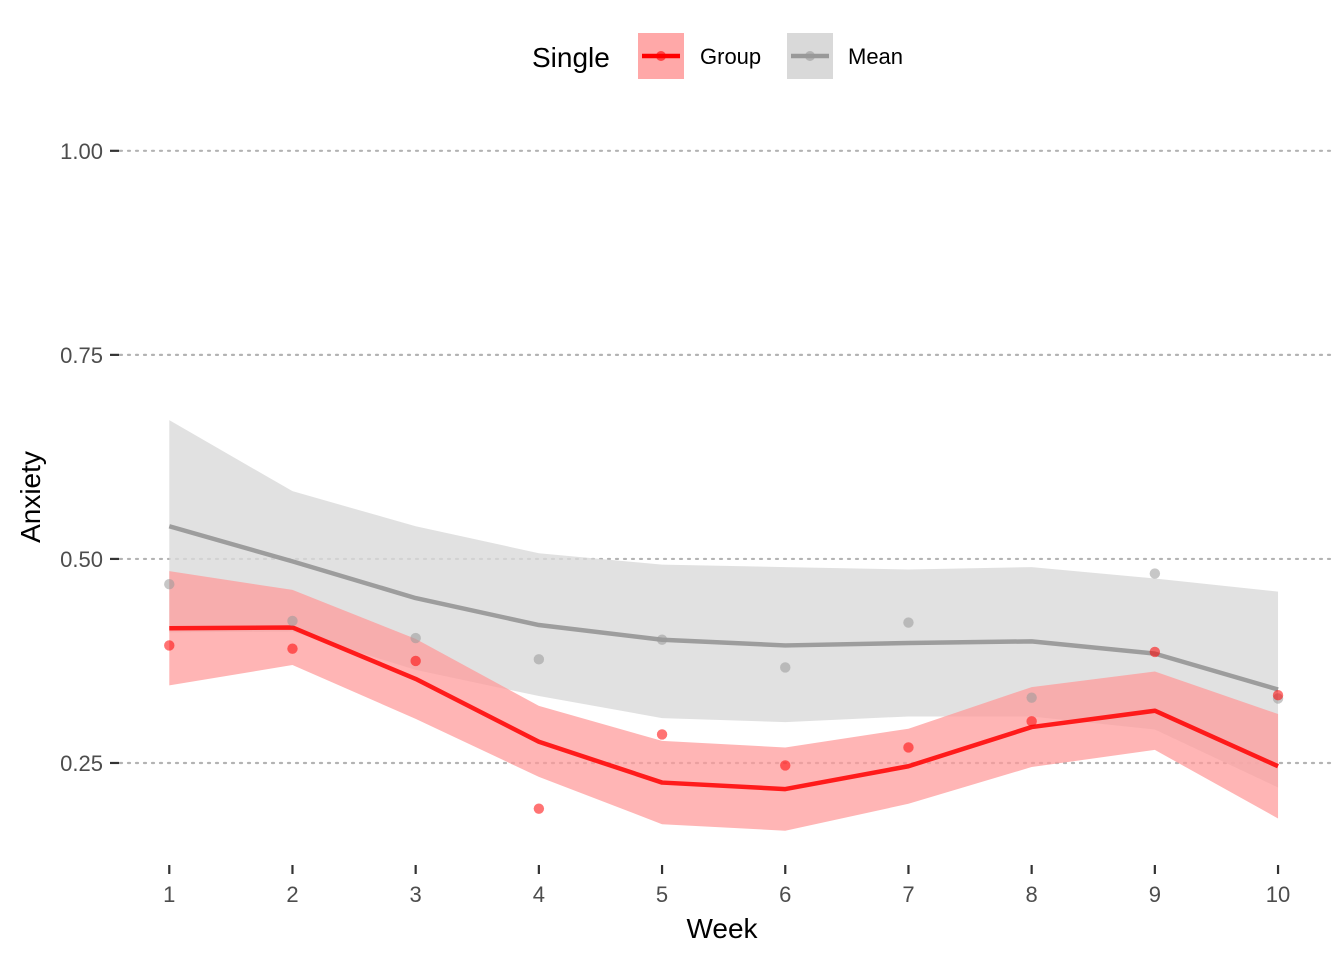  What do you see at coordinates (30, 497) in the screenshot?
I see `y-axis-title: Anxiety` at bounding box center [30, 497].